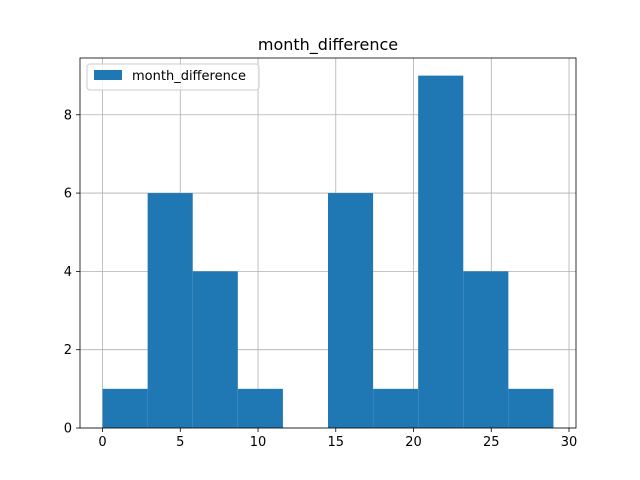  What do you see at coordinates (68, 194) in the screenshot?
I see `y-tick-label: 6` at bounding box center [68, 194].